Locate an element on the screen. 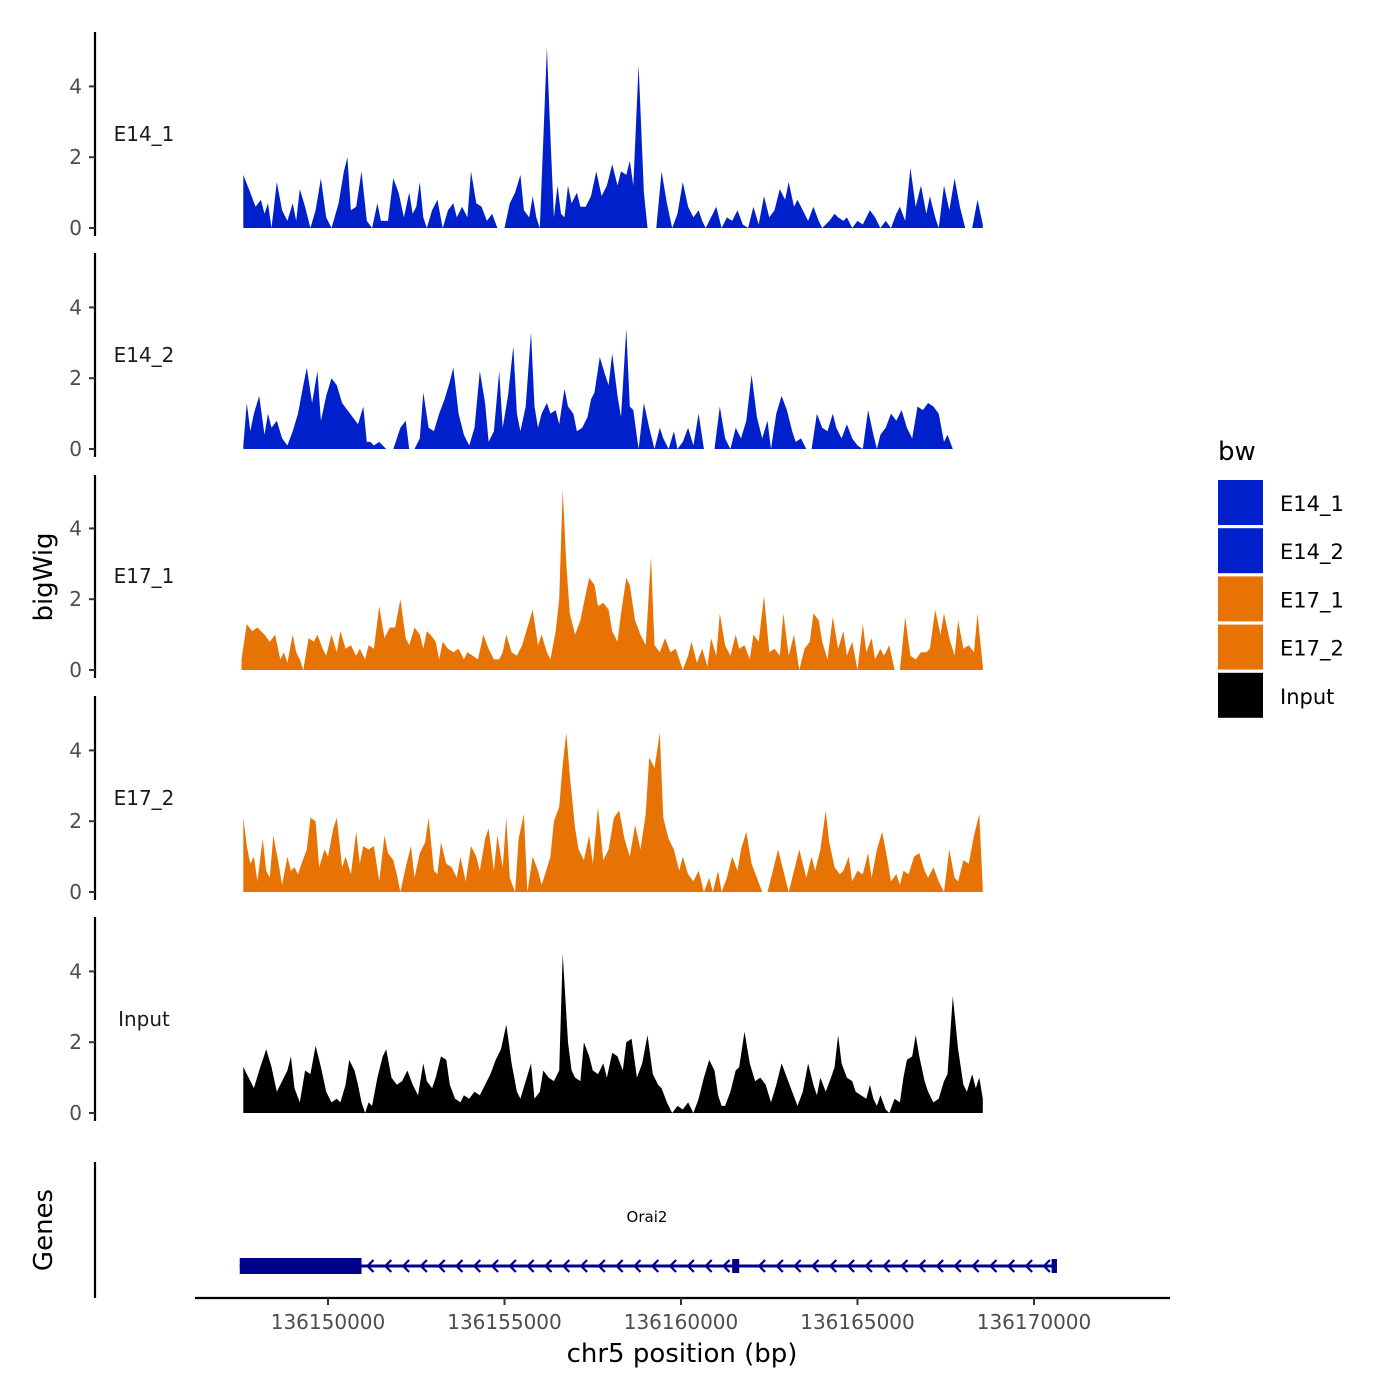 Image resolution: width=1400 pixels, height=1400 pixels. legend-label-Input: Input is located at coordinates (1307, 697).